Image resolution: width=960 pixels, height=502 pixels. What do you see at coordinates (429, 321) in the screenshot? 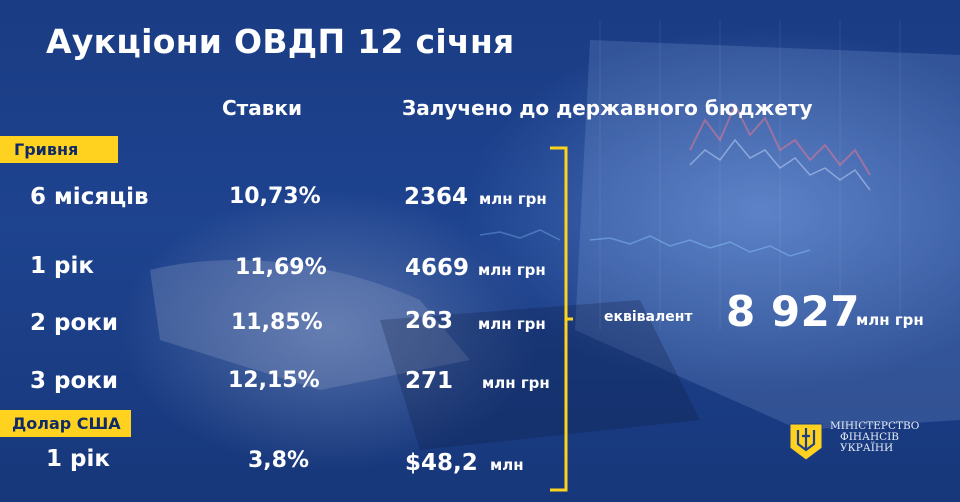
I see `row-amount: 263` at bounding box center [429, 321].